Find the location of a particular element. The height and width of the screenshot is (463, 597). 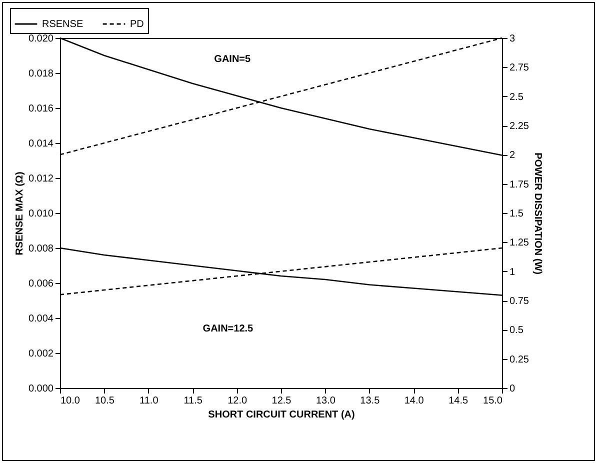

x-tick-label: 13.0 is located at coordinates (326, 401).